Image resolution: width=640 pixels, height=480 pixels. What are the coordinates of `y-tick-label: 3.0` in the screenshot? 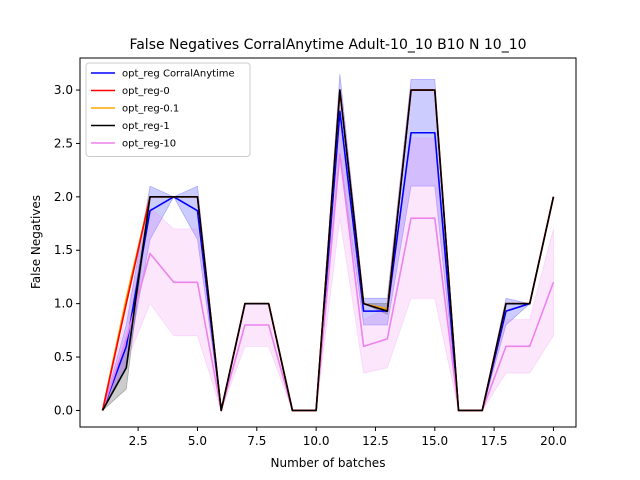 It's located at (63, 90).